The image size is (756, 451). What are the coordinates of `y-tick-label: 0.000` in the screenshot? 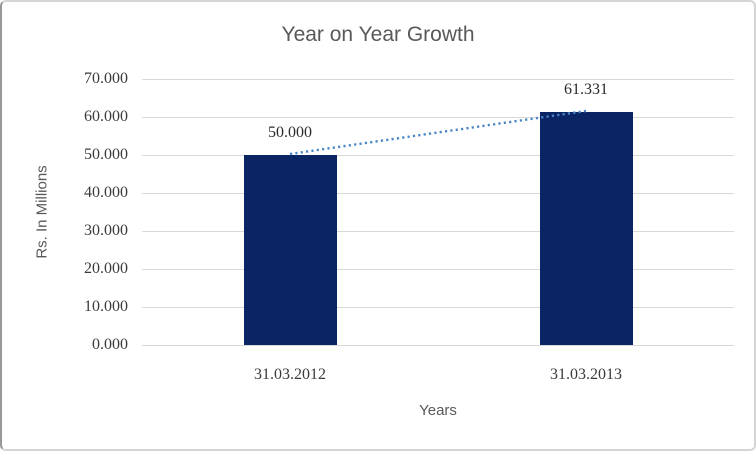 It's located at (110, 344).